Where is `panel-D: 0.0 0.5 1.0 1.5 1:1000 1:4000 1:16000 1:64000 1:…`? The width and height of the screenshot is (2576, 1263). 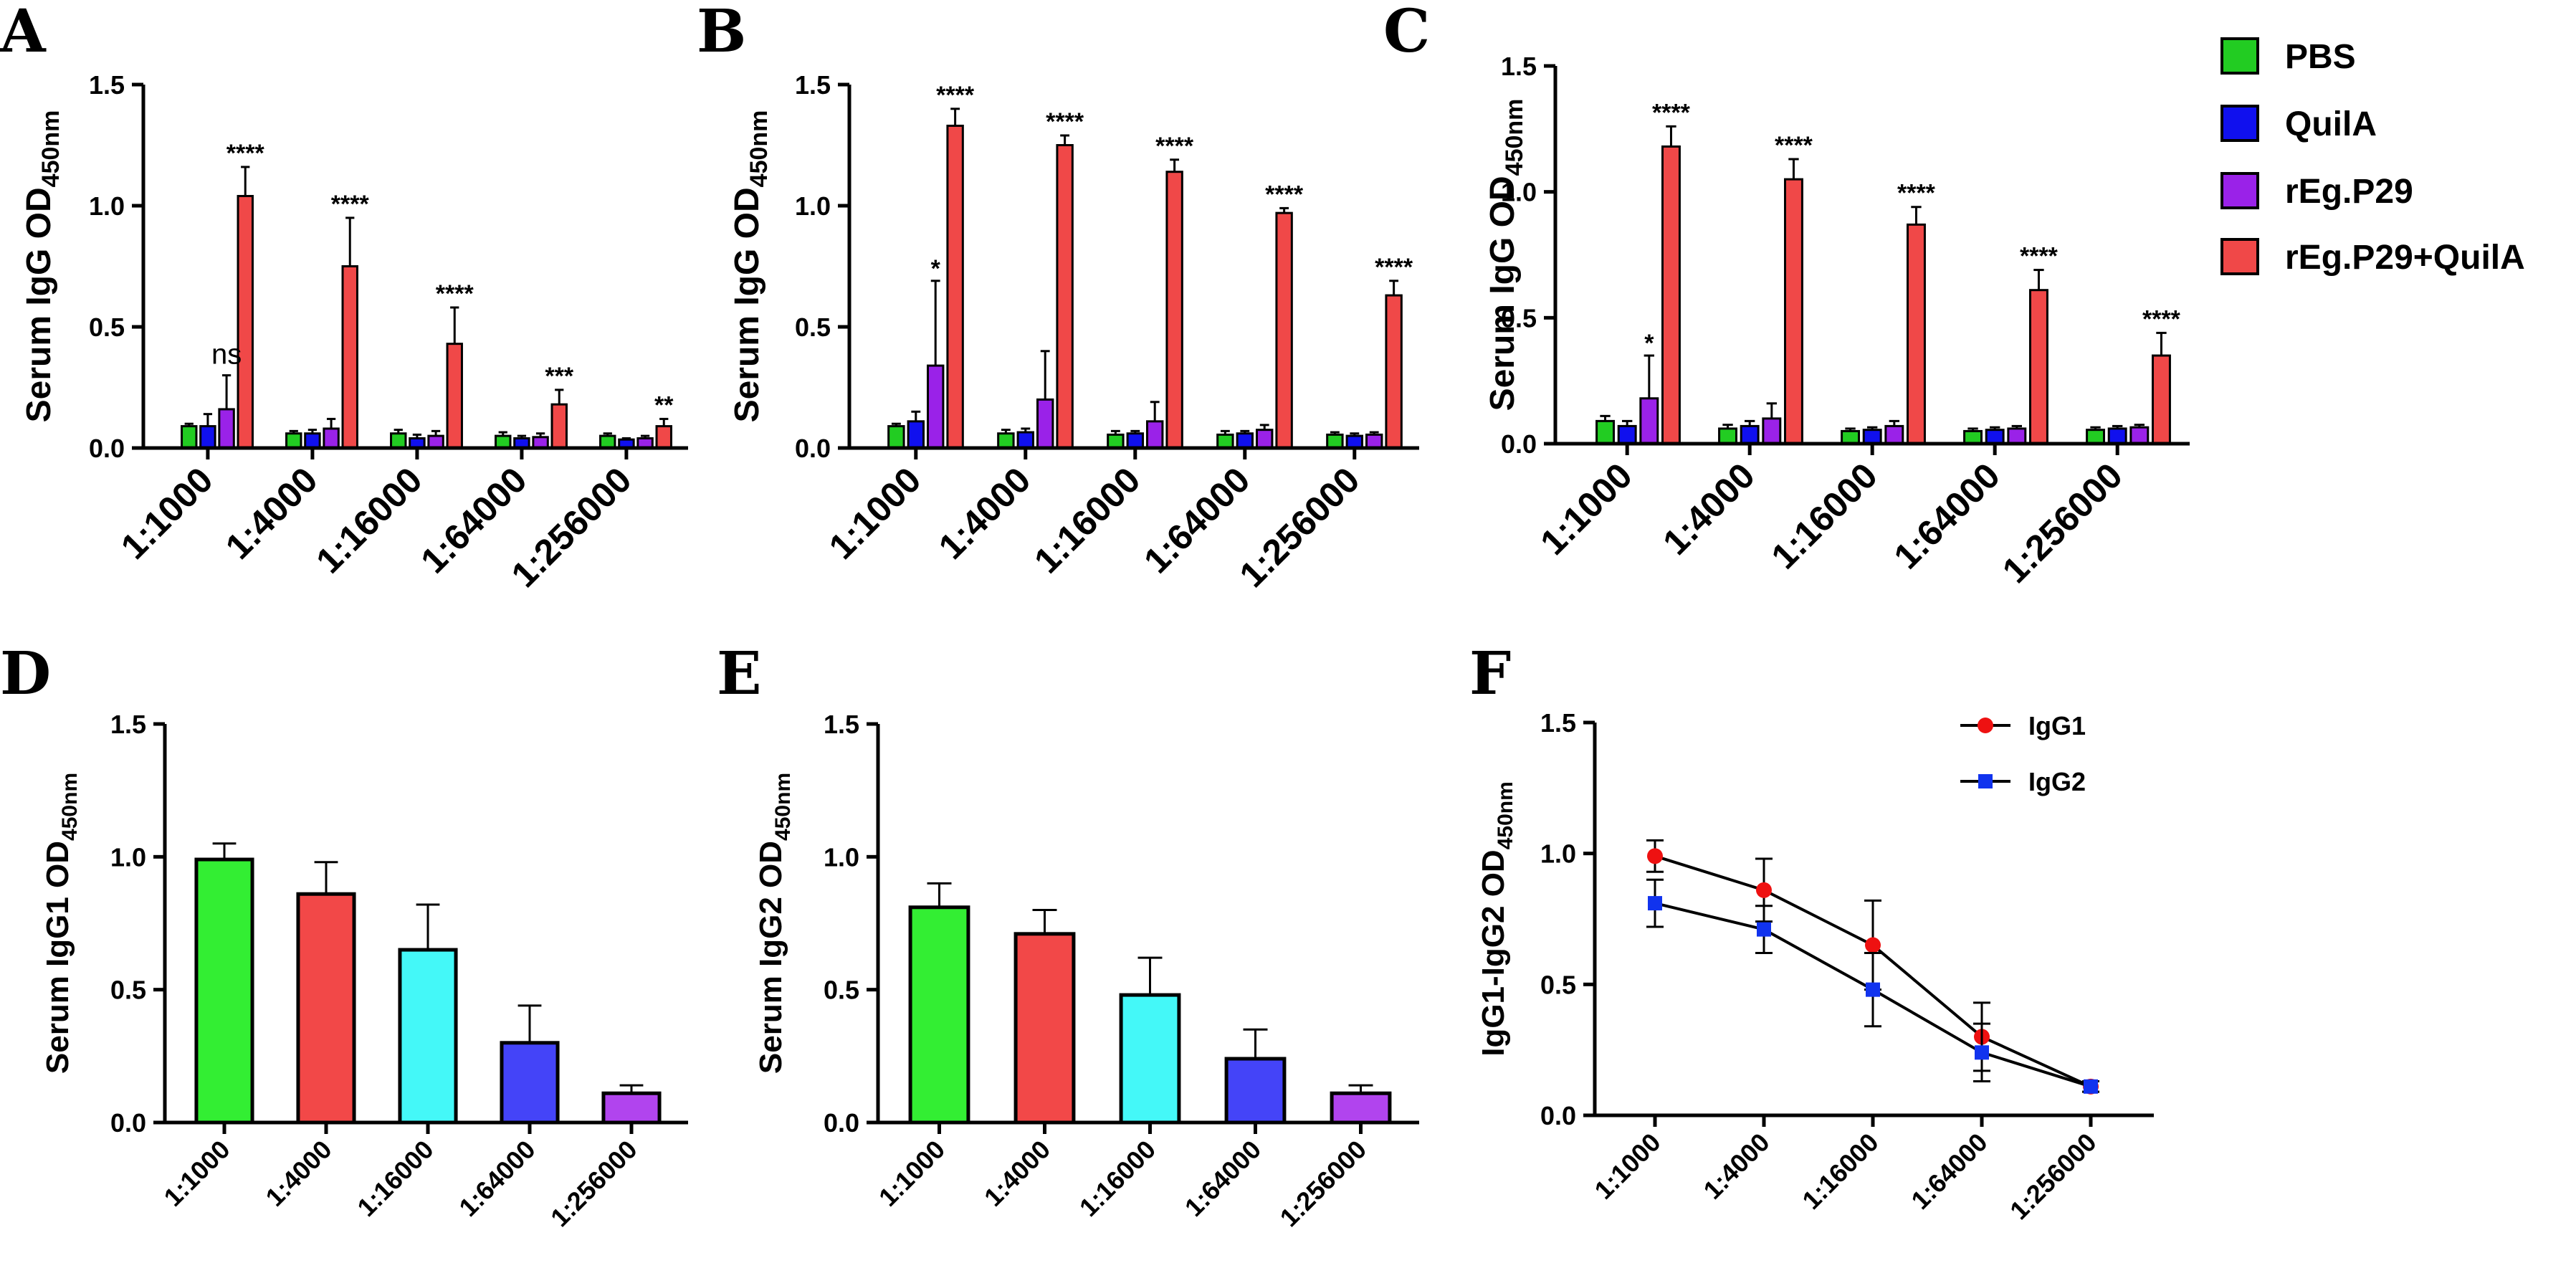 panel-D: 0.0 0.5 1.0 1.5 1:1000 1:4000 1:16000 1:64000 1:… is located at coordinates (344, 935).